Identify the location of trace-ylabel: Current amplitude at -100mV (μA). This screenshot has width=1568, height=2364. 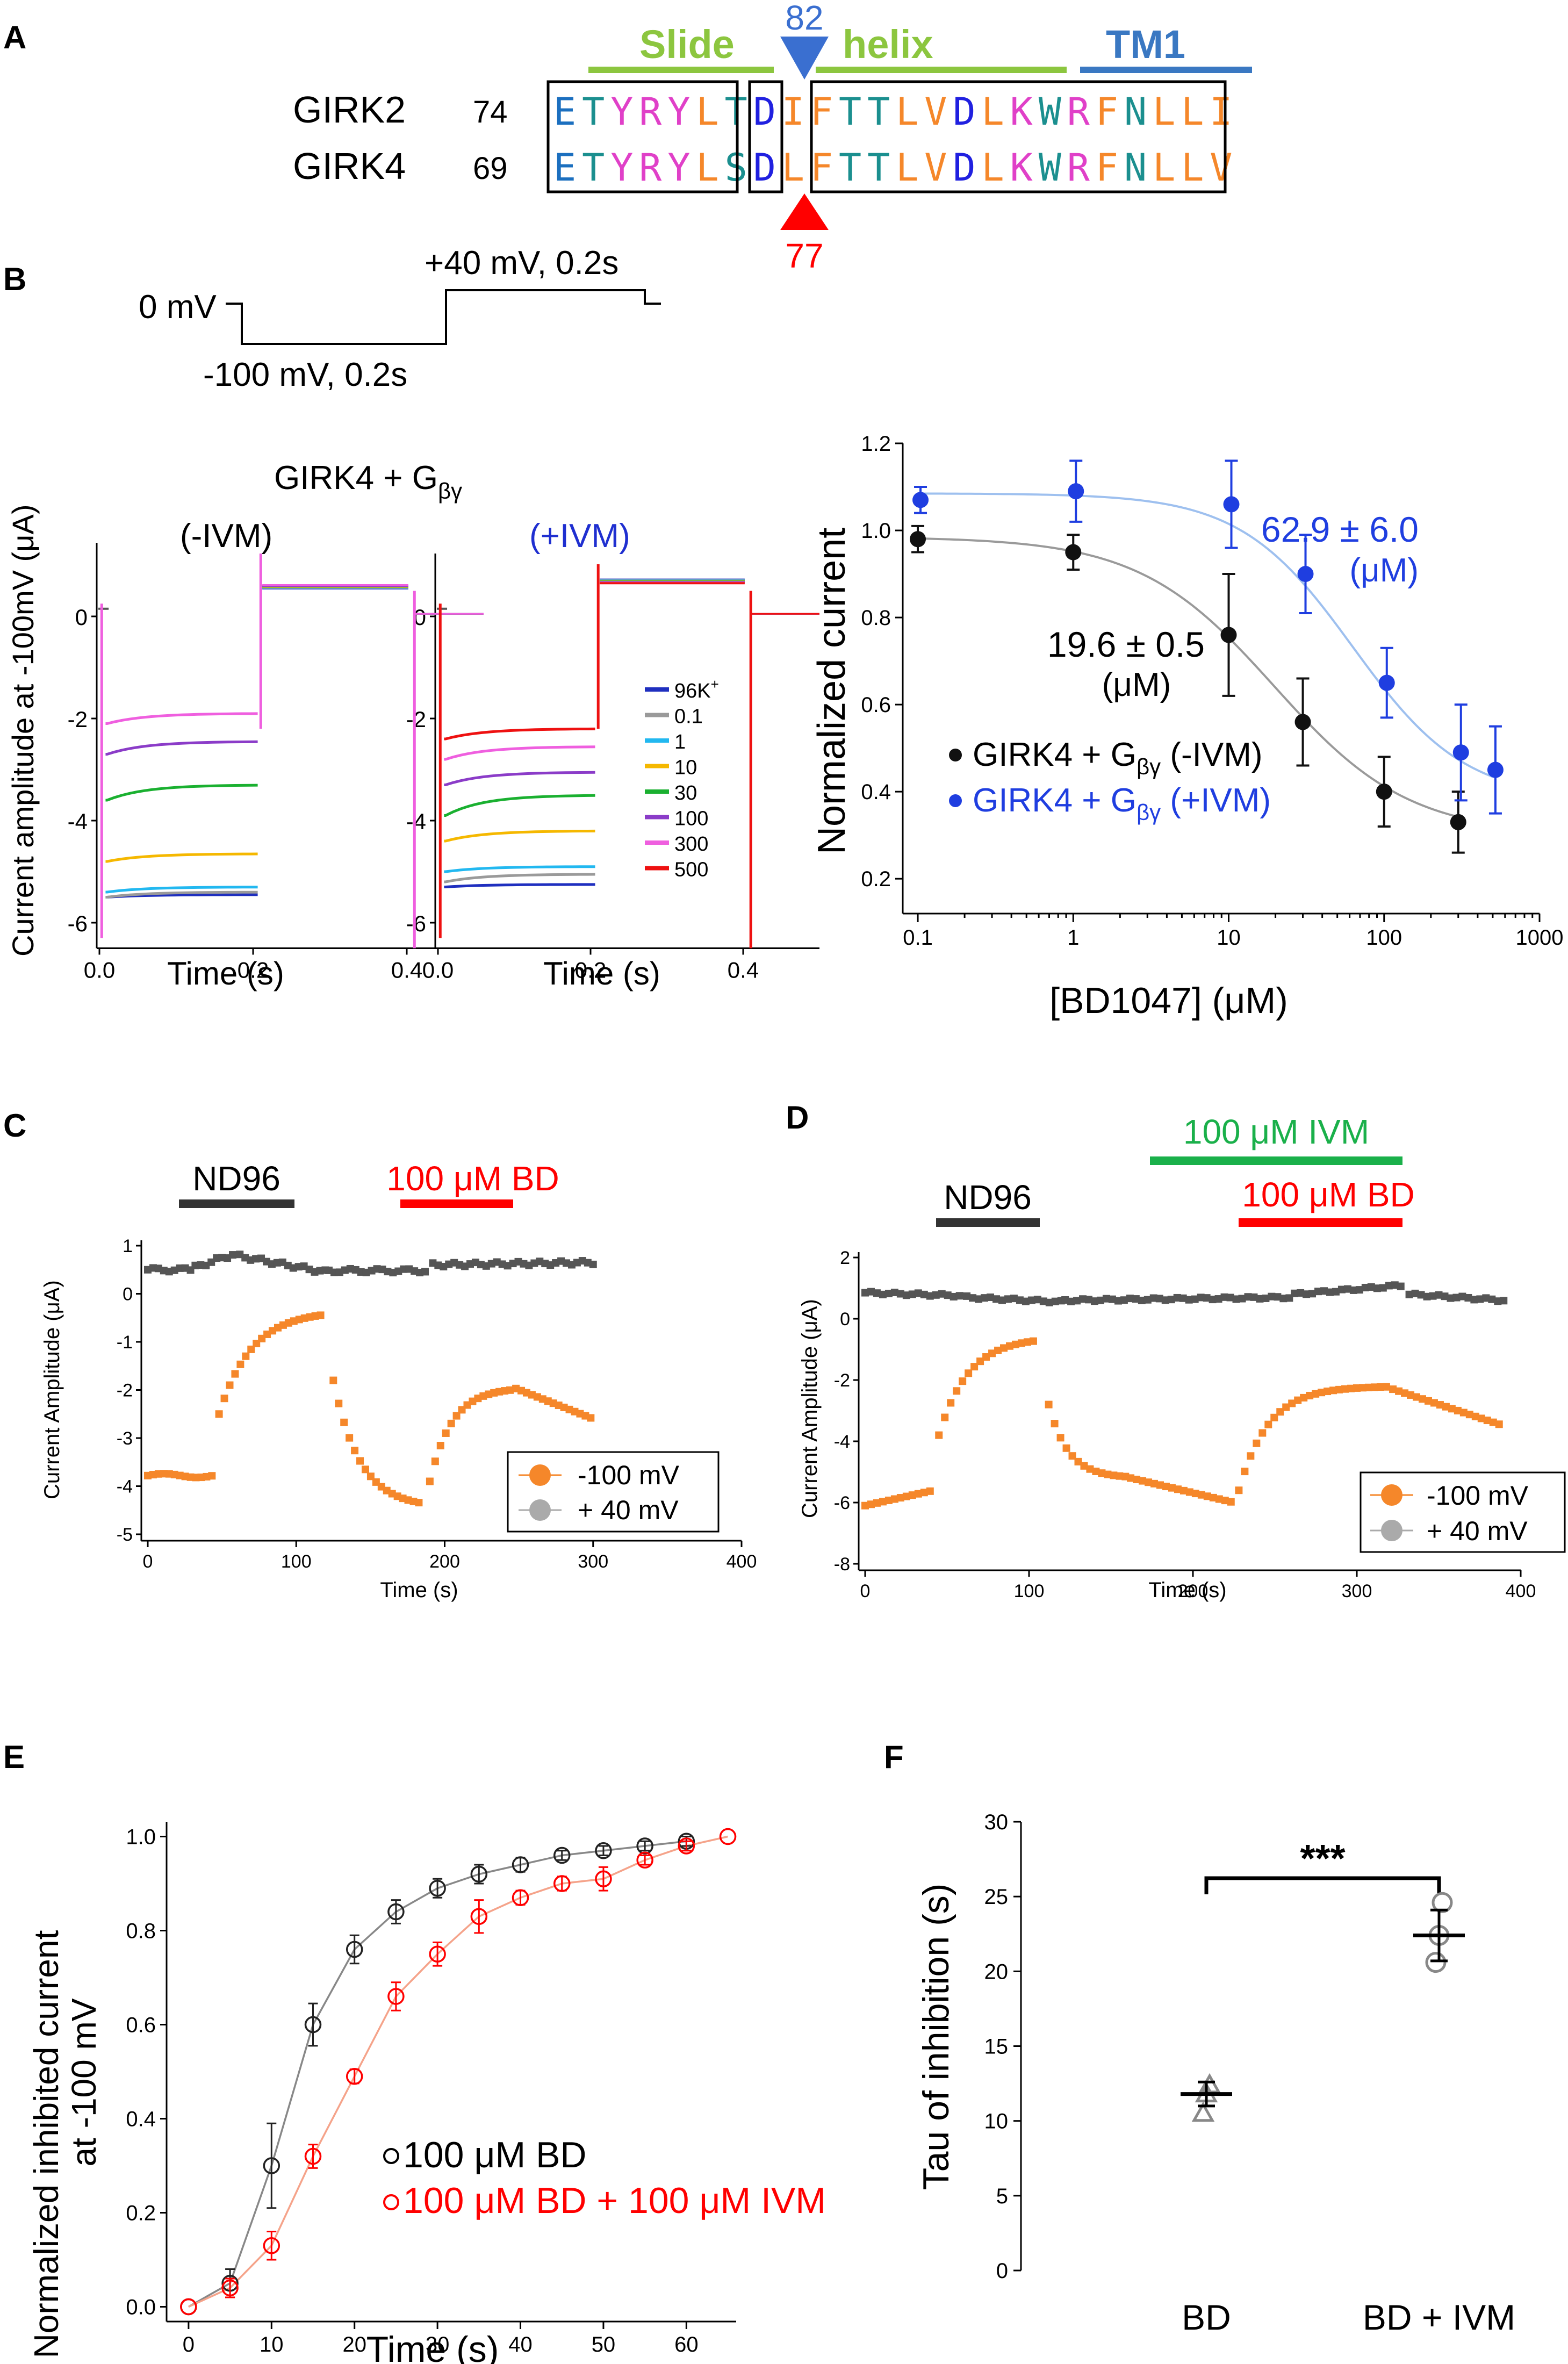
(23, 731).